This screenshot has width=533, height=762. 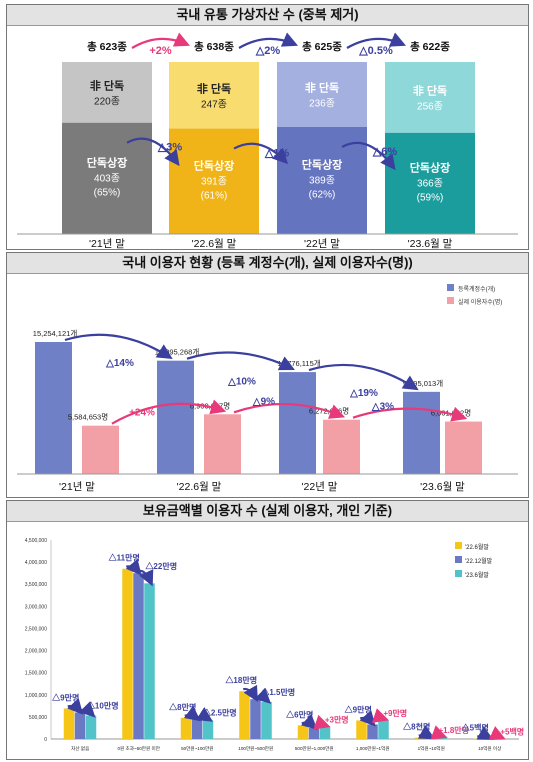 I want to click on y-tick-label: 3,500,000, so click(x=36, y=585).